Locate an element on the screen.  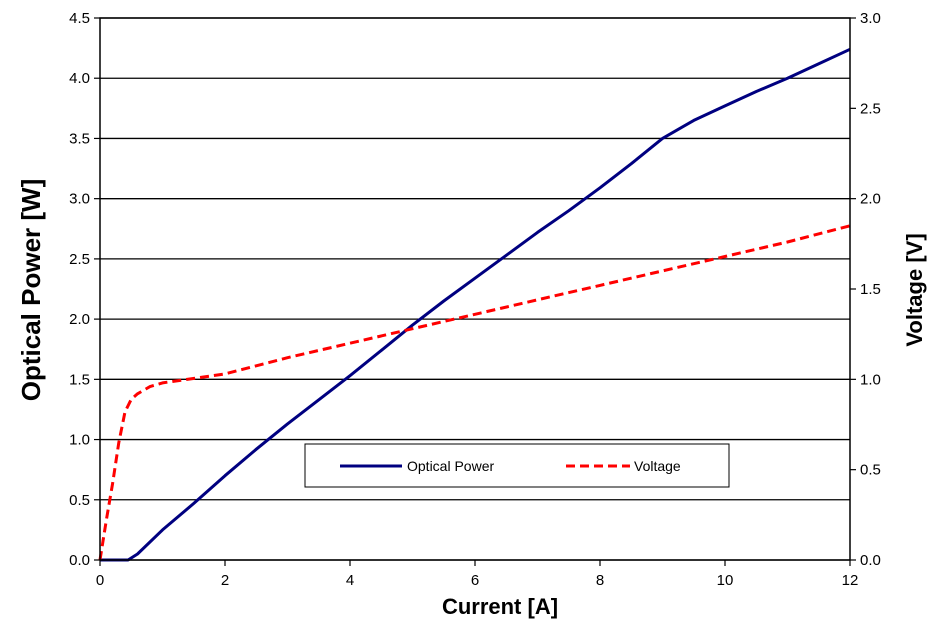
x-axis-label: Current [A] is located at coordinates (500, 606).